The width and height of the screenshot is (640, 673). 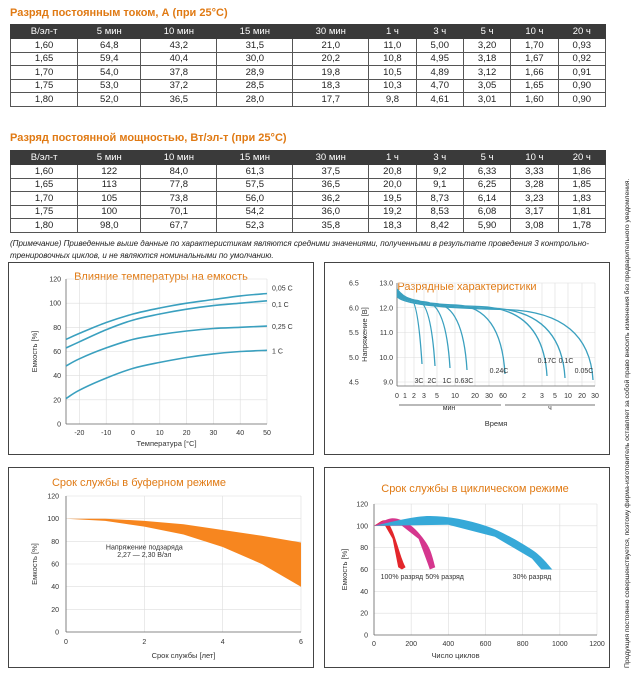 I want to click on table-cell: 1,85, so click(x=582, y=184).